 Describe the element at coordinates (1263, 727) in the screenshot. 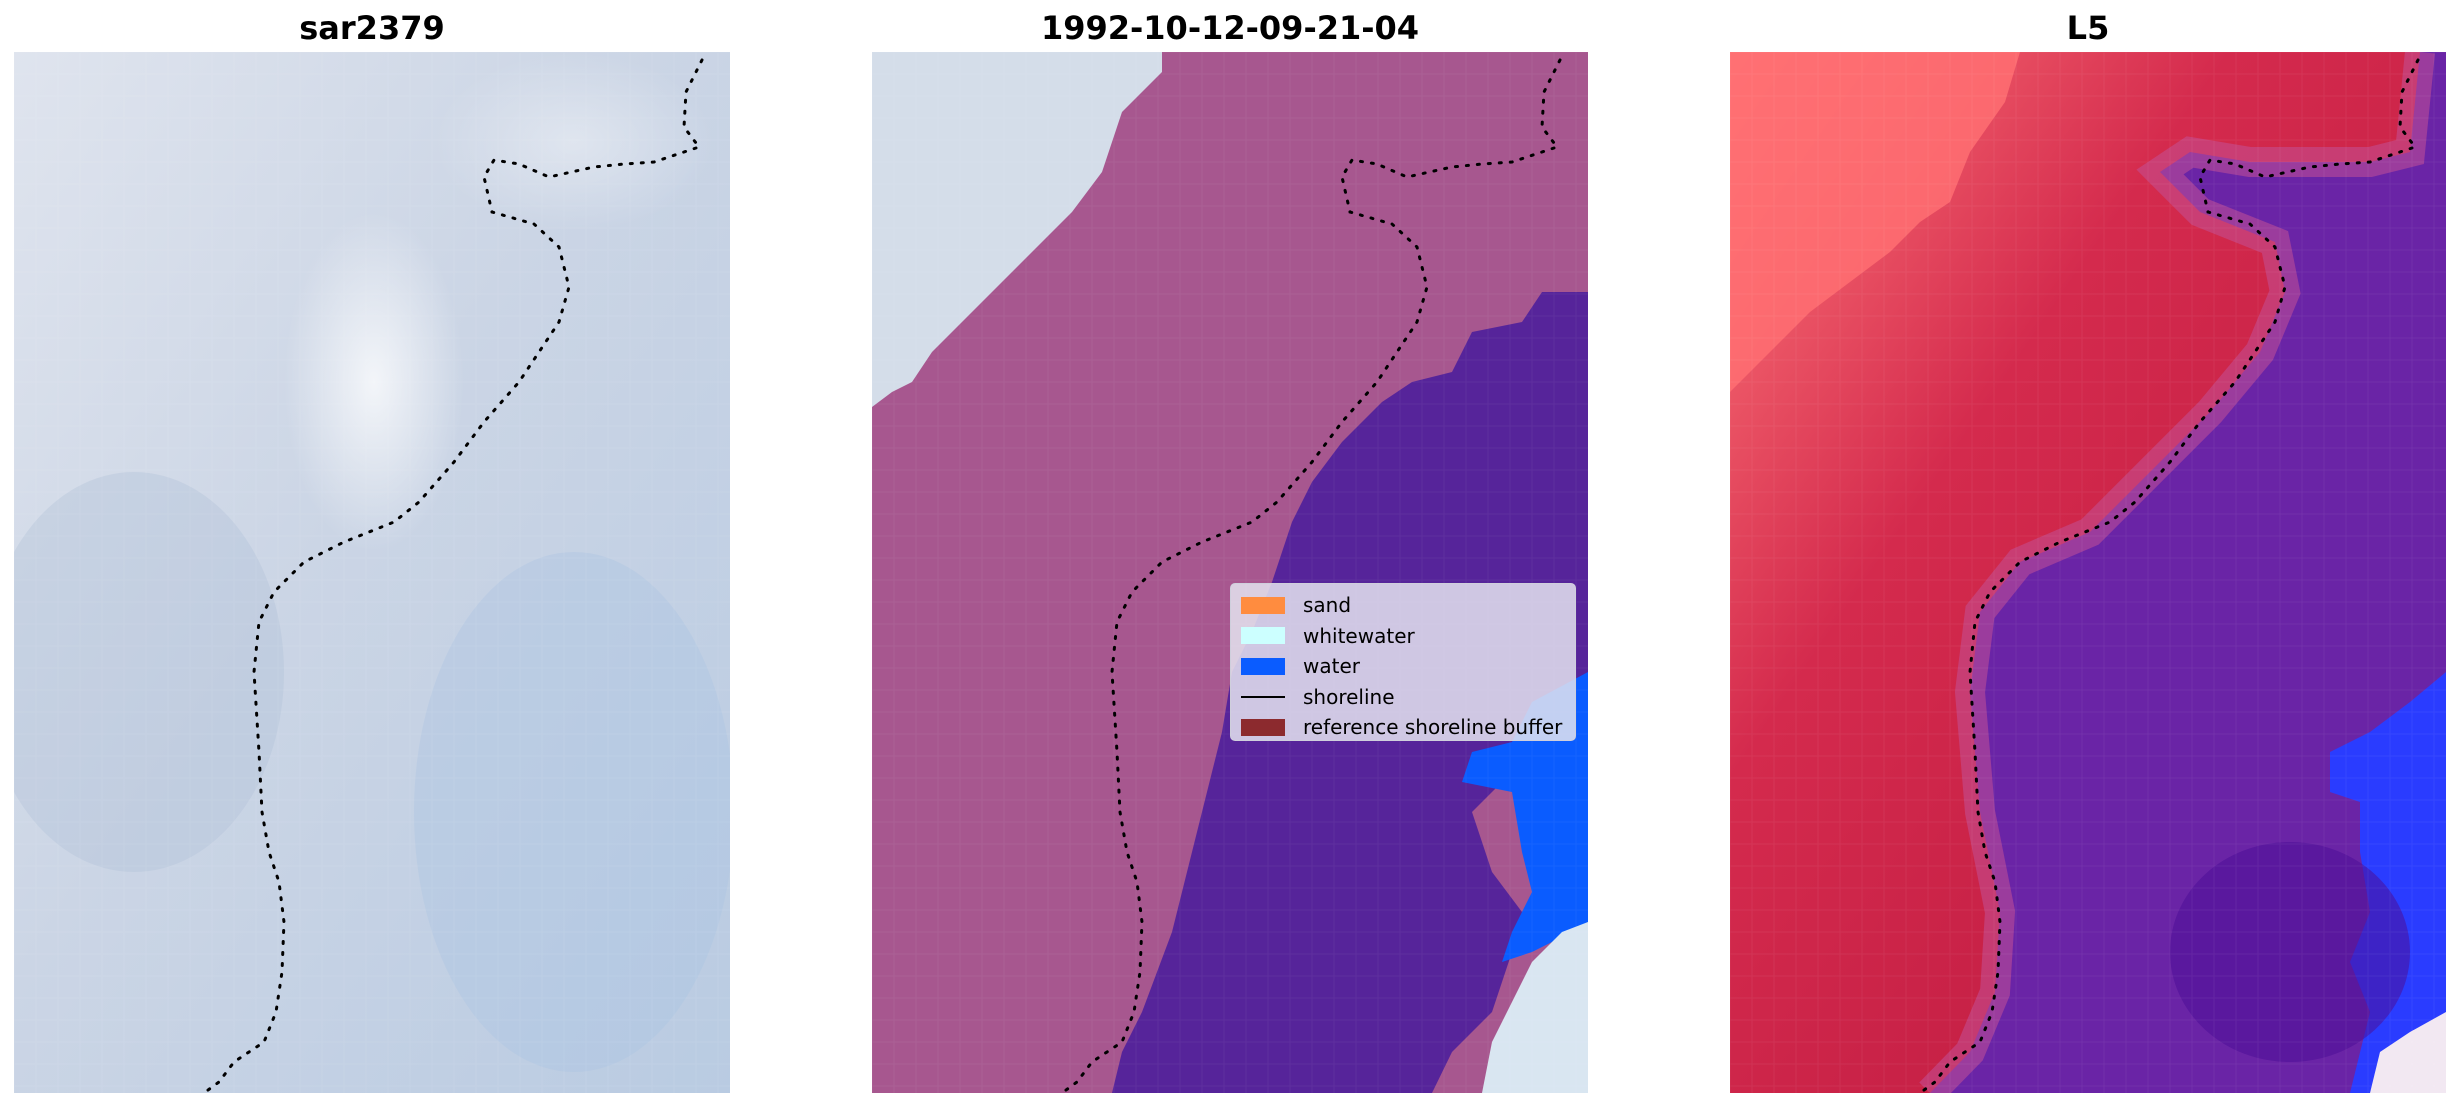

I see `buffer-swatch` at that location.